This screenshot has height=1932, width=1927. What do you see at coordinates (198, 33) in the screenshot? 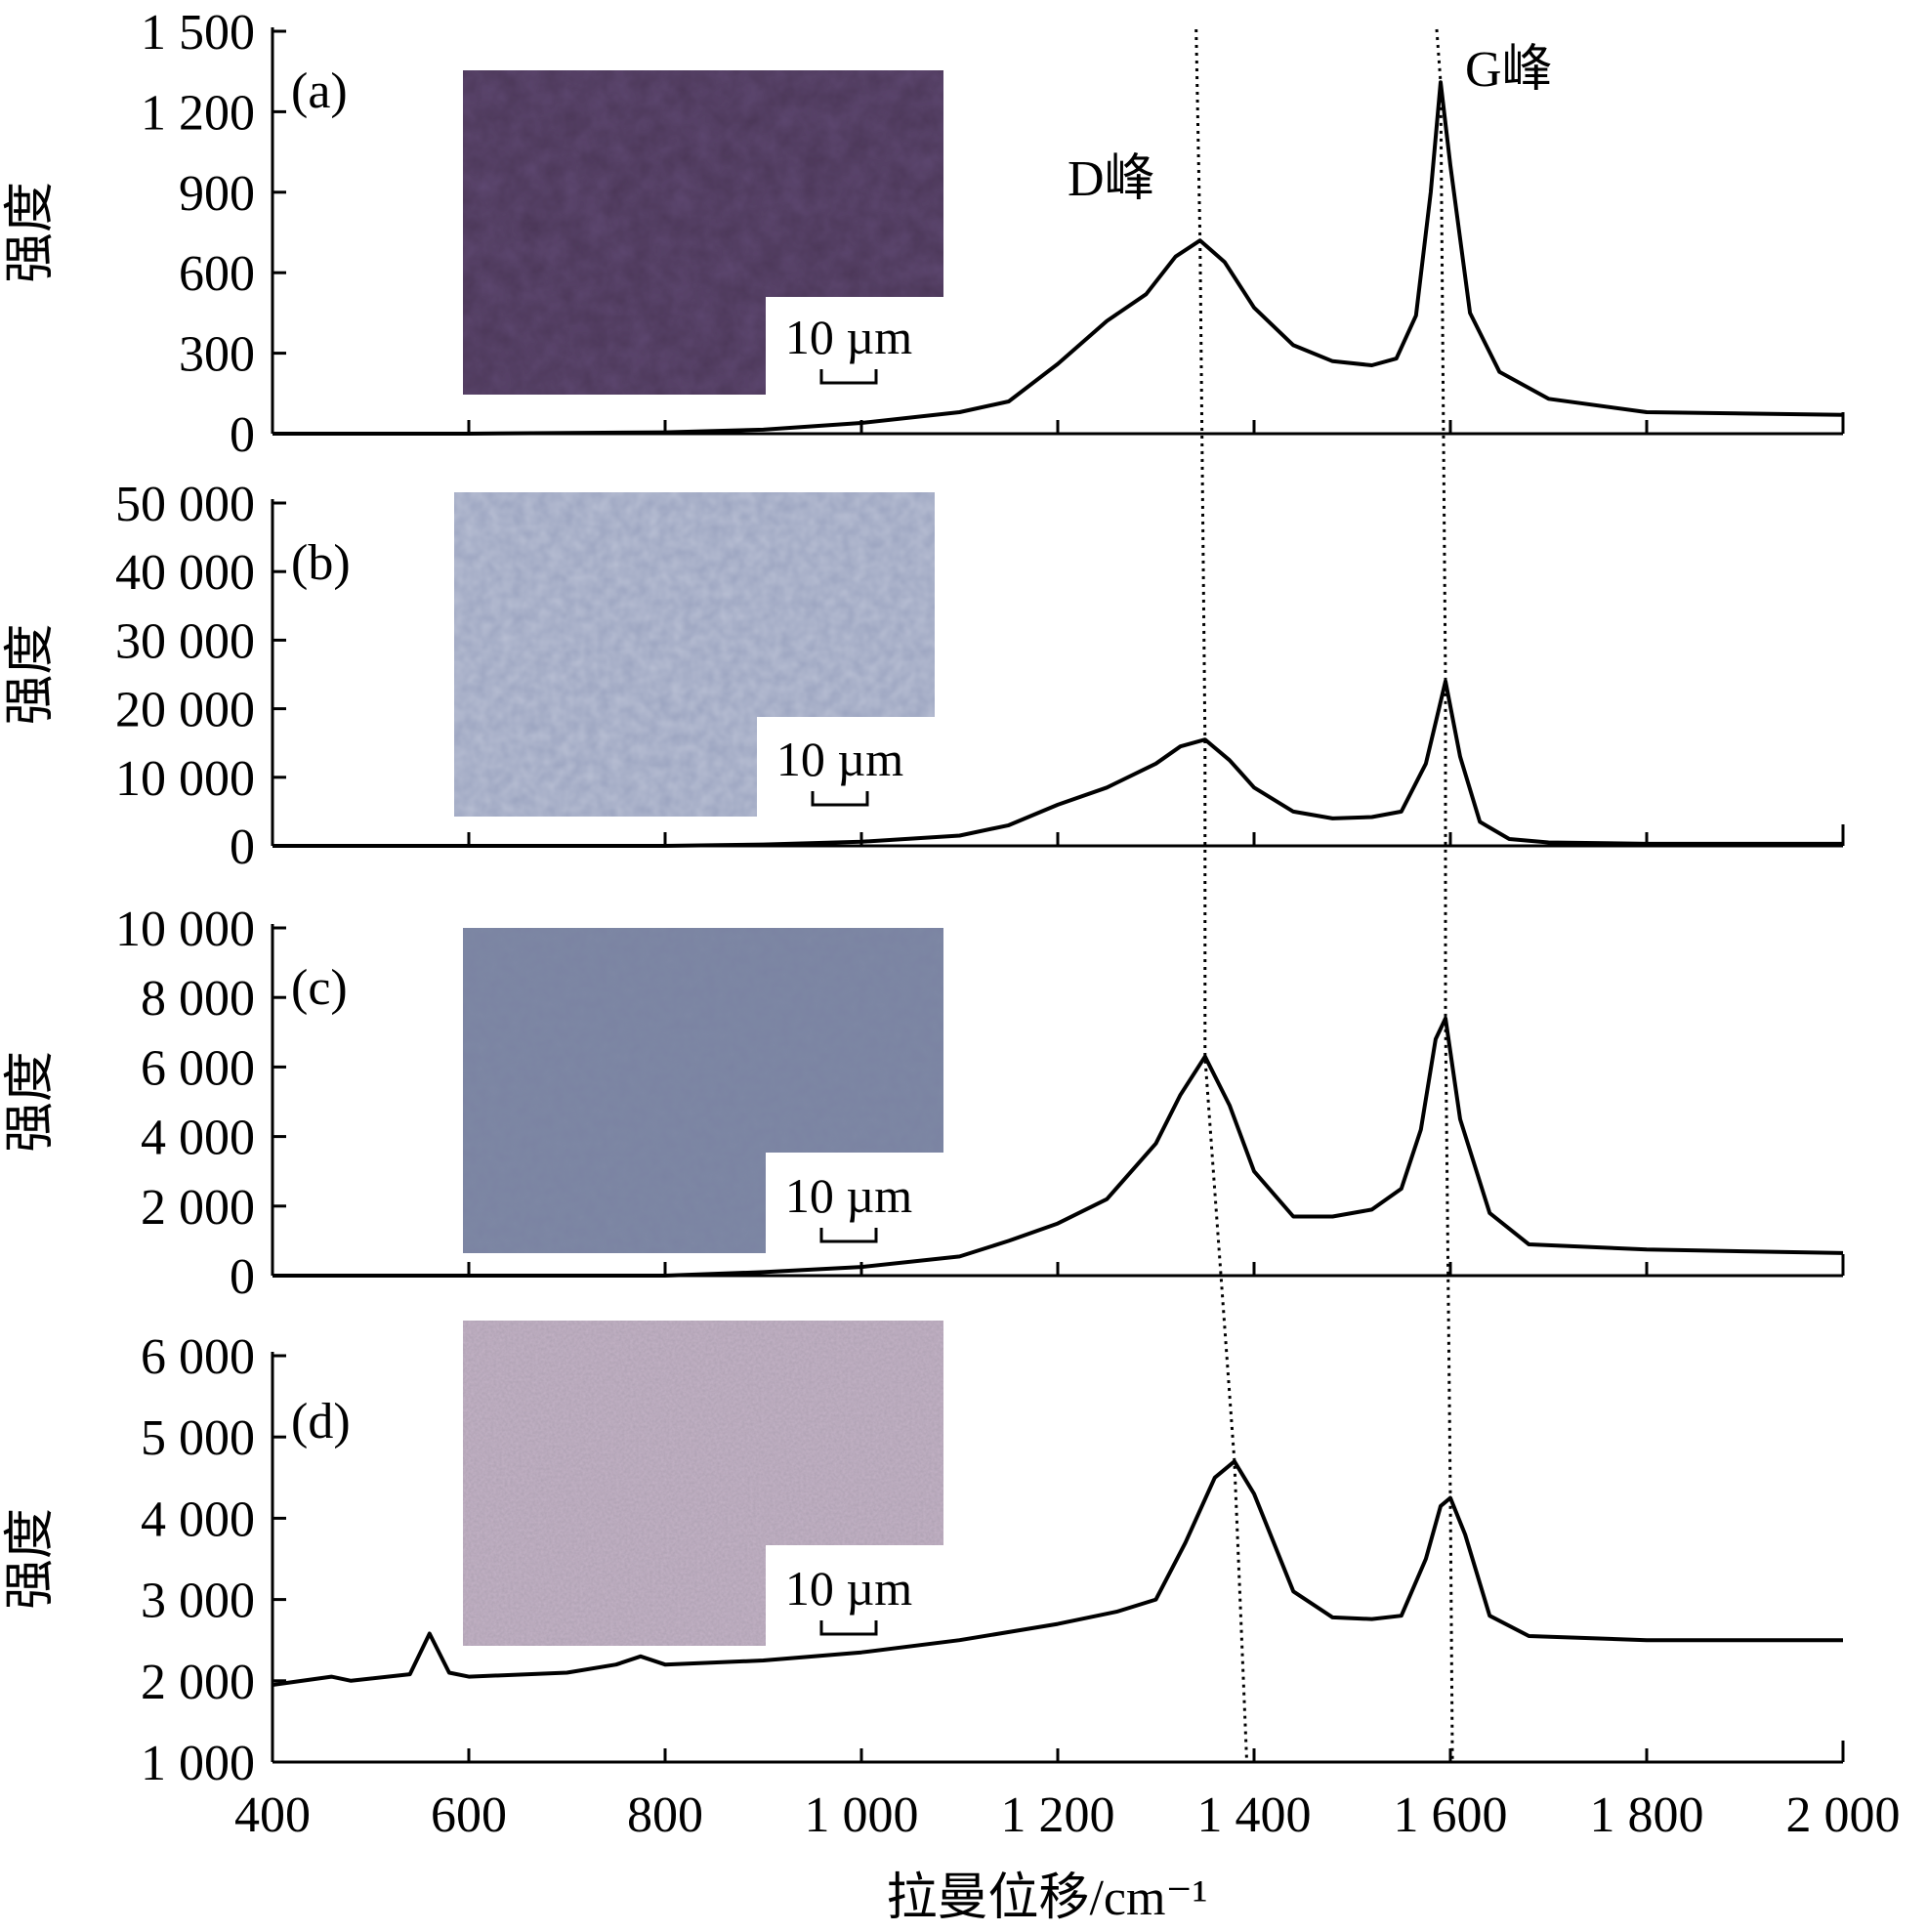
I see `y-tick-label: 1 500` at bounding box center [198, 33].